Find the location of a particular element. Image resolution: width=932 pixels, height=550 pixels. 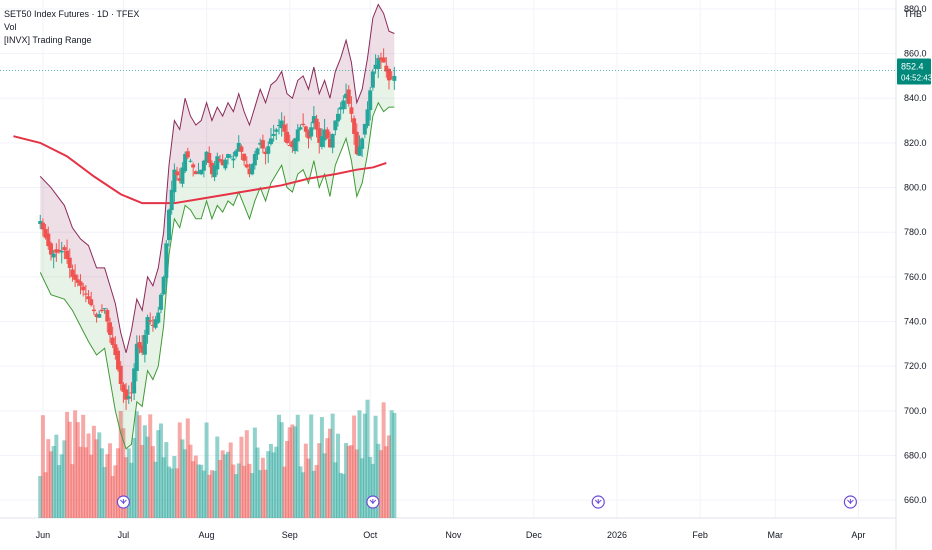

last-price-value: 852.4 is located at coordinates (912, 67).